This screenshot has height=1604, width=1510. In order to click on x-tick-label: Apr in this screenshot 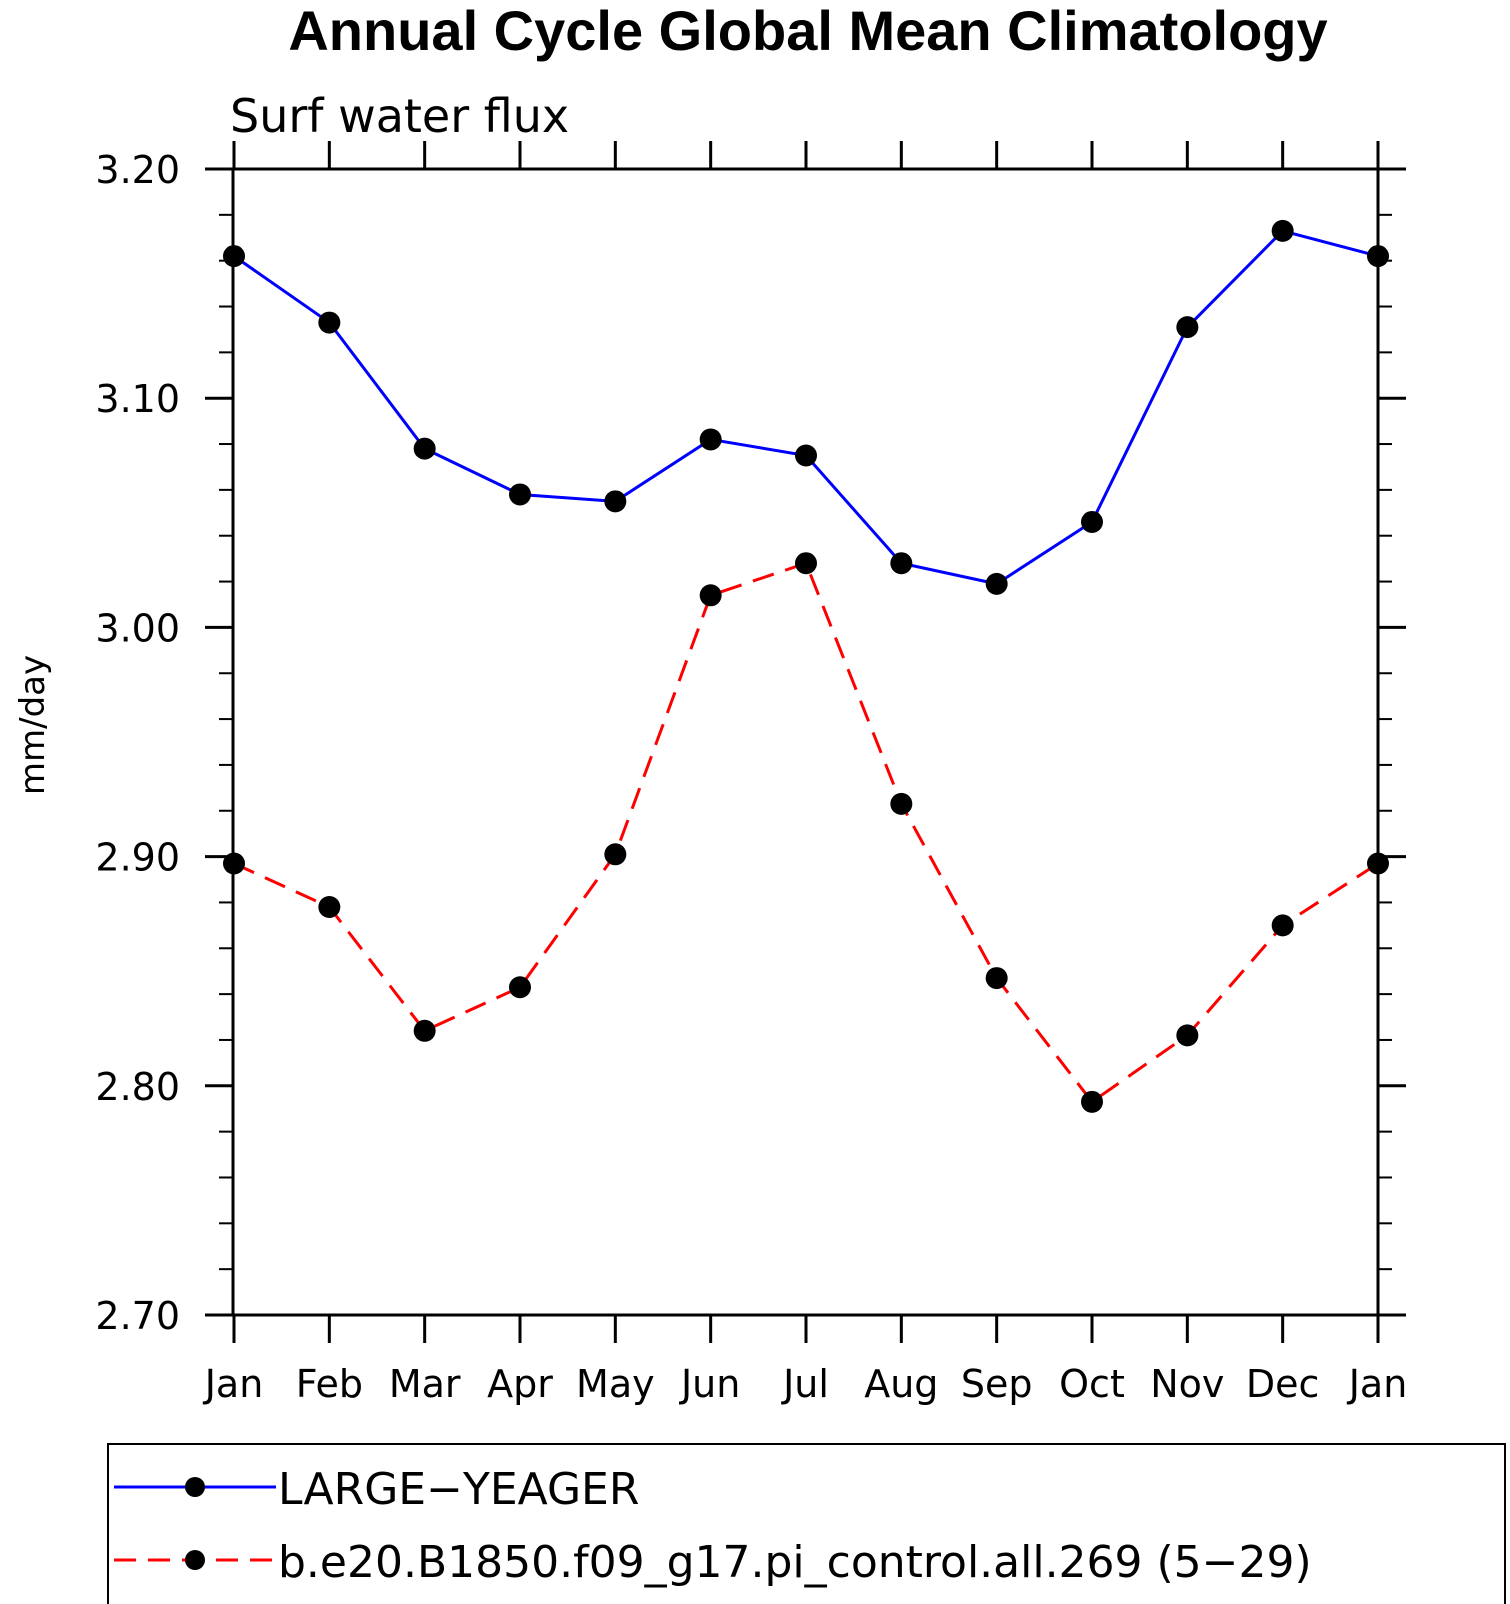, I will do `click(520, 1384)`.